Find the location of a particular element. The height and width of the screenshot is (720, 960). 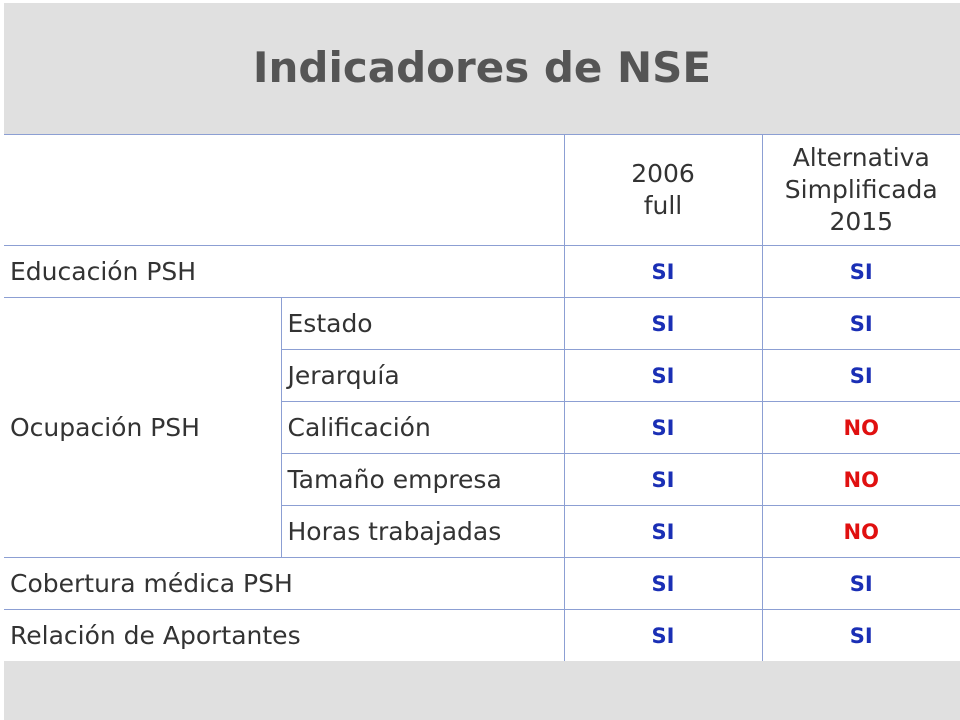

table-row: Relación de Aportantes SI SI is located at coordinates (482, 635).